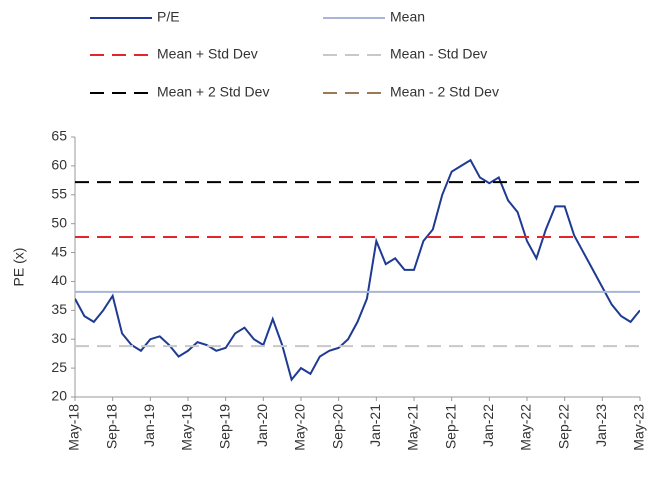 The height and width of the screenshot is (478, 650). I want to click on y-tick-label: 40, so click(59, 280).